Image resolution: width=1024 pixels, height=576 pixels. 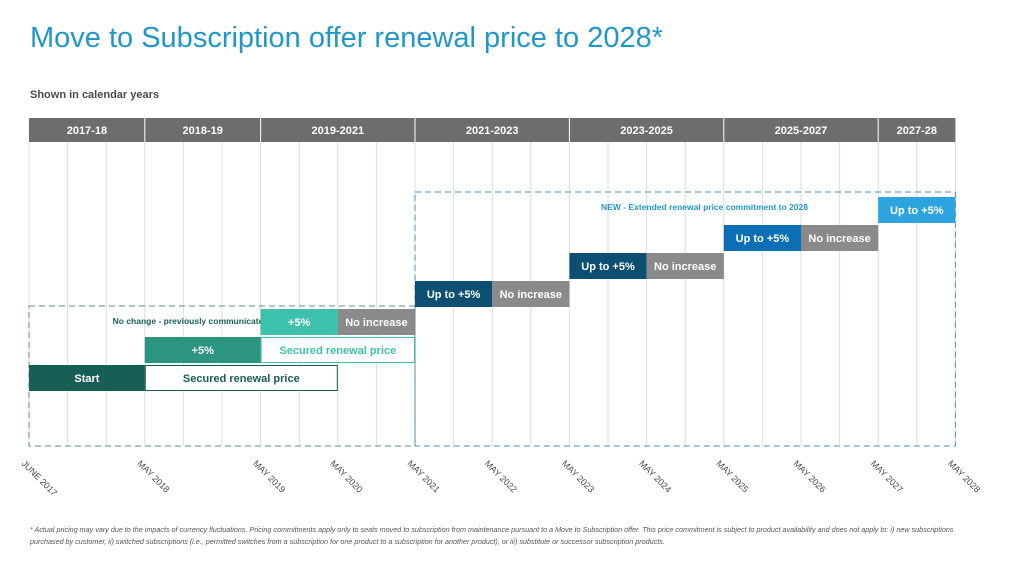 I want to click on period-header: 2021-2023, so click(x=492, y=131).